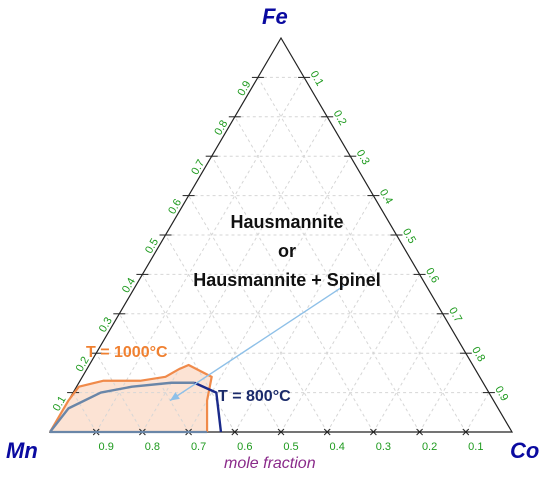  Describe the element at coordinates (363, 157) in the screenshot. I see `tick-label-right: 0.3` at that location.